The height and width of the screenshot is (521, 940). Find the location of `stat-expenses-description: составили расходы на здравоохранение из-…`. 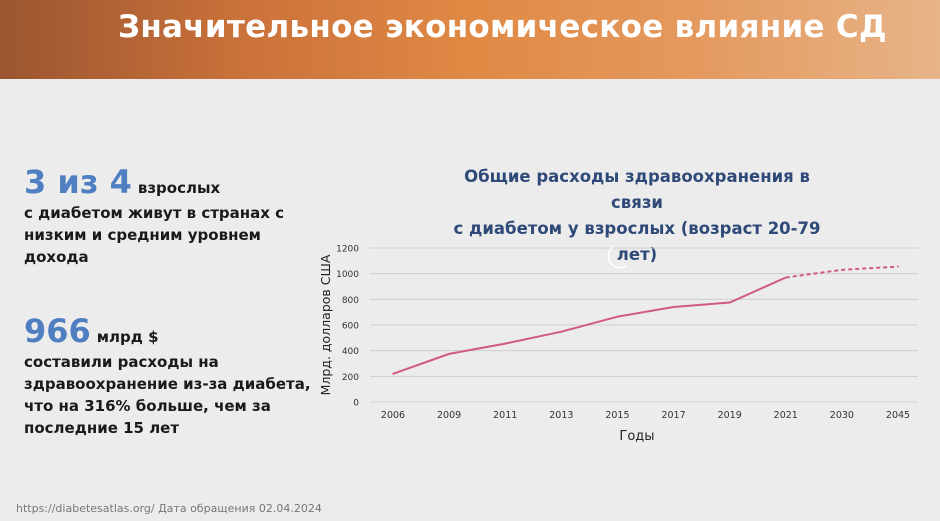

stat-expenses-description: составили расходы на здравоохранение из-… is located at coordinates (167, 395).